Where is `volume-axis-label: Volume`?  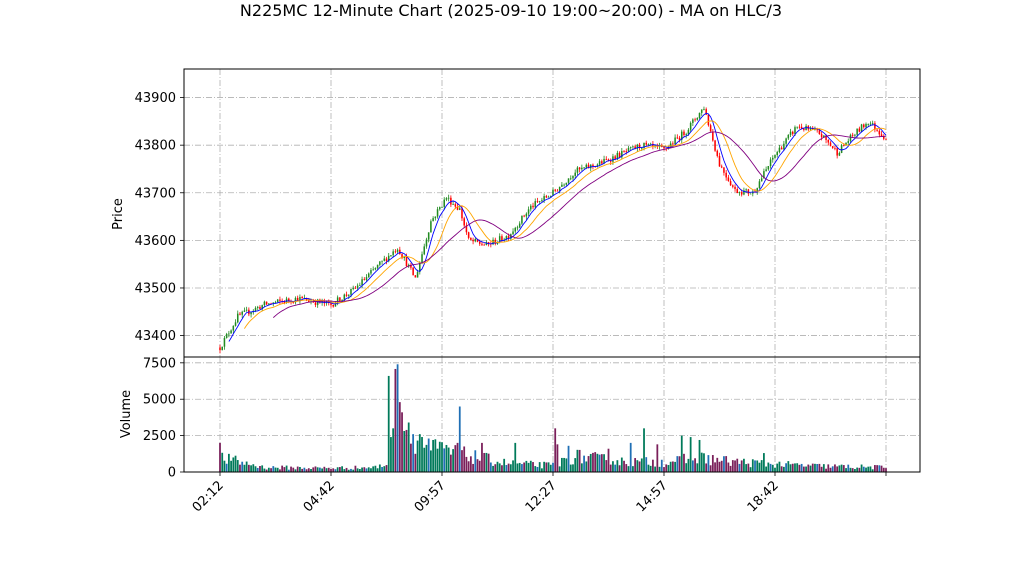 volume-axis-label: Volume is located at coordinates (126, 414).